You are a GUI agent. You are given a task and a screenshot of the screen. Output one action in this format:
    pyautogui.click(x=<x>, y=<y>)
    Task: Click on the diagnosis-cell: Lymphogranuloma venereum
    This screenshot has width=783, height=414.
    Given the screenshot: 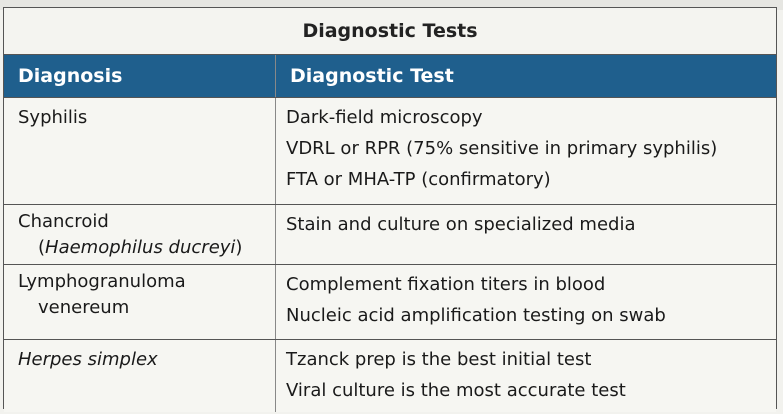 What is the action you would take?
    pyautogui.click(x=140, y=302)
    